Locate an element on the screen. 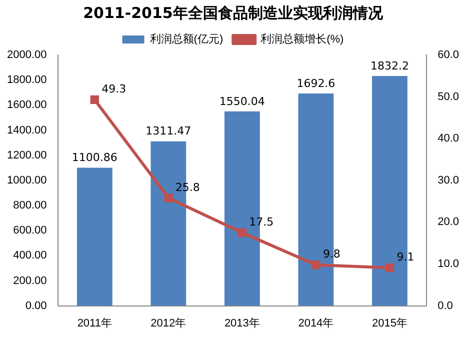  data-label: 1832.2 is located at coordinates (389, 65).